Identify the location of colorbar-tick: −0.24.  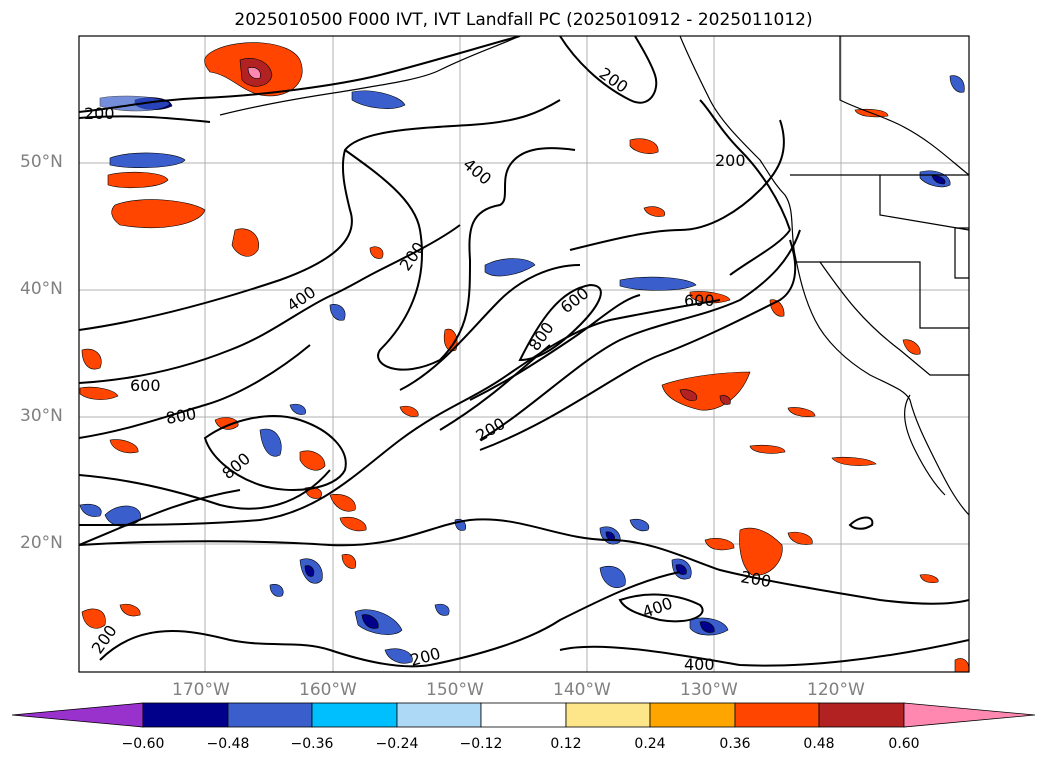
(397, 744).